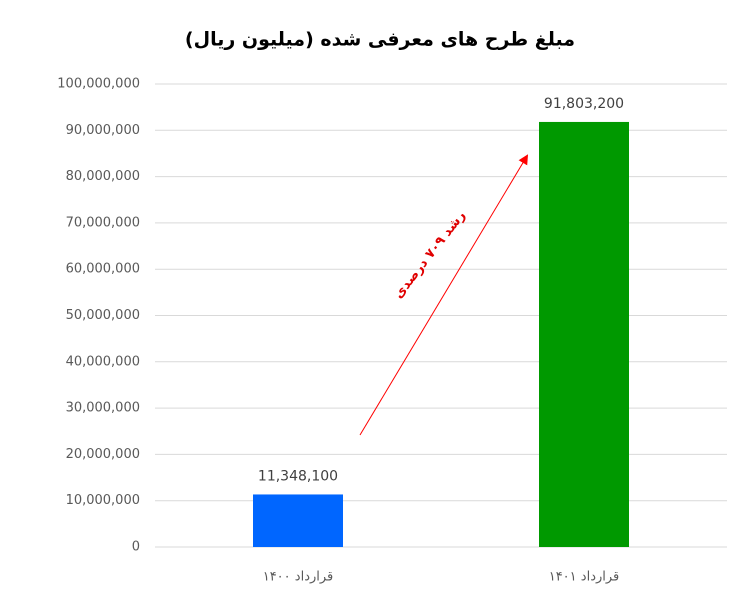  I want to click on x-tick-label: قرارداد ۱۴۰۰, so click(298, 577).